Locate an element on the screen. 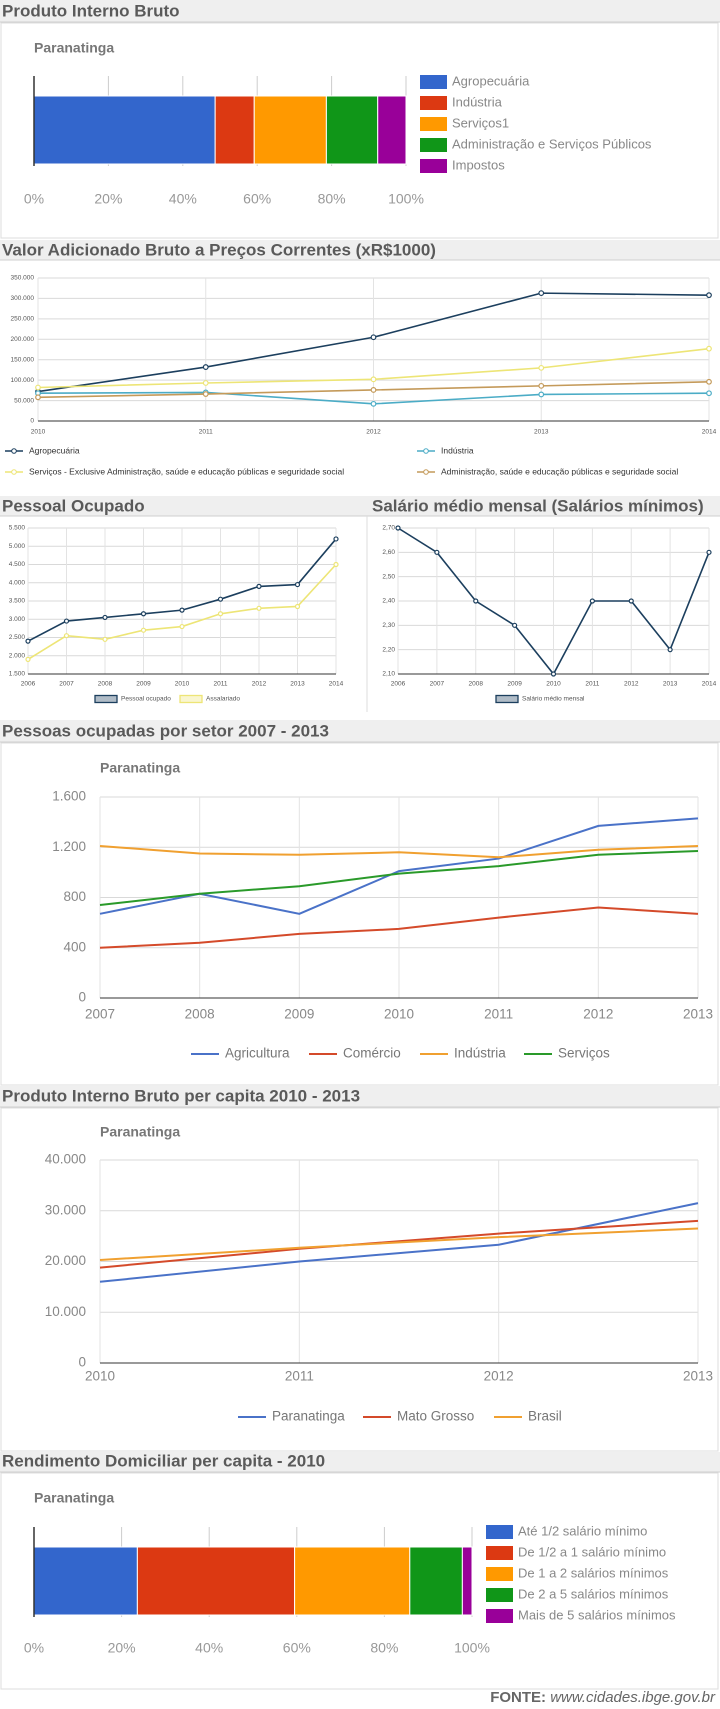 The height and width of the screenshot is (1709, 720). x-tick-label: 100% is located at coordinates (406, 199).